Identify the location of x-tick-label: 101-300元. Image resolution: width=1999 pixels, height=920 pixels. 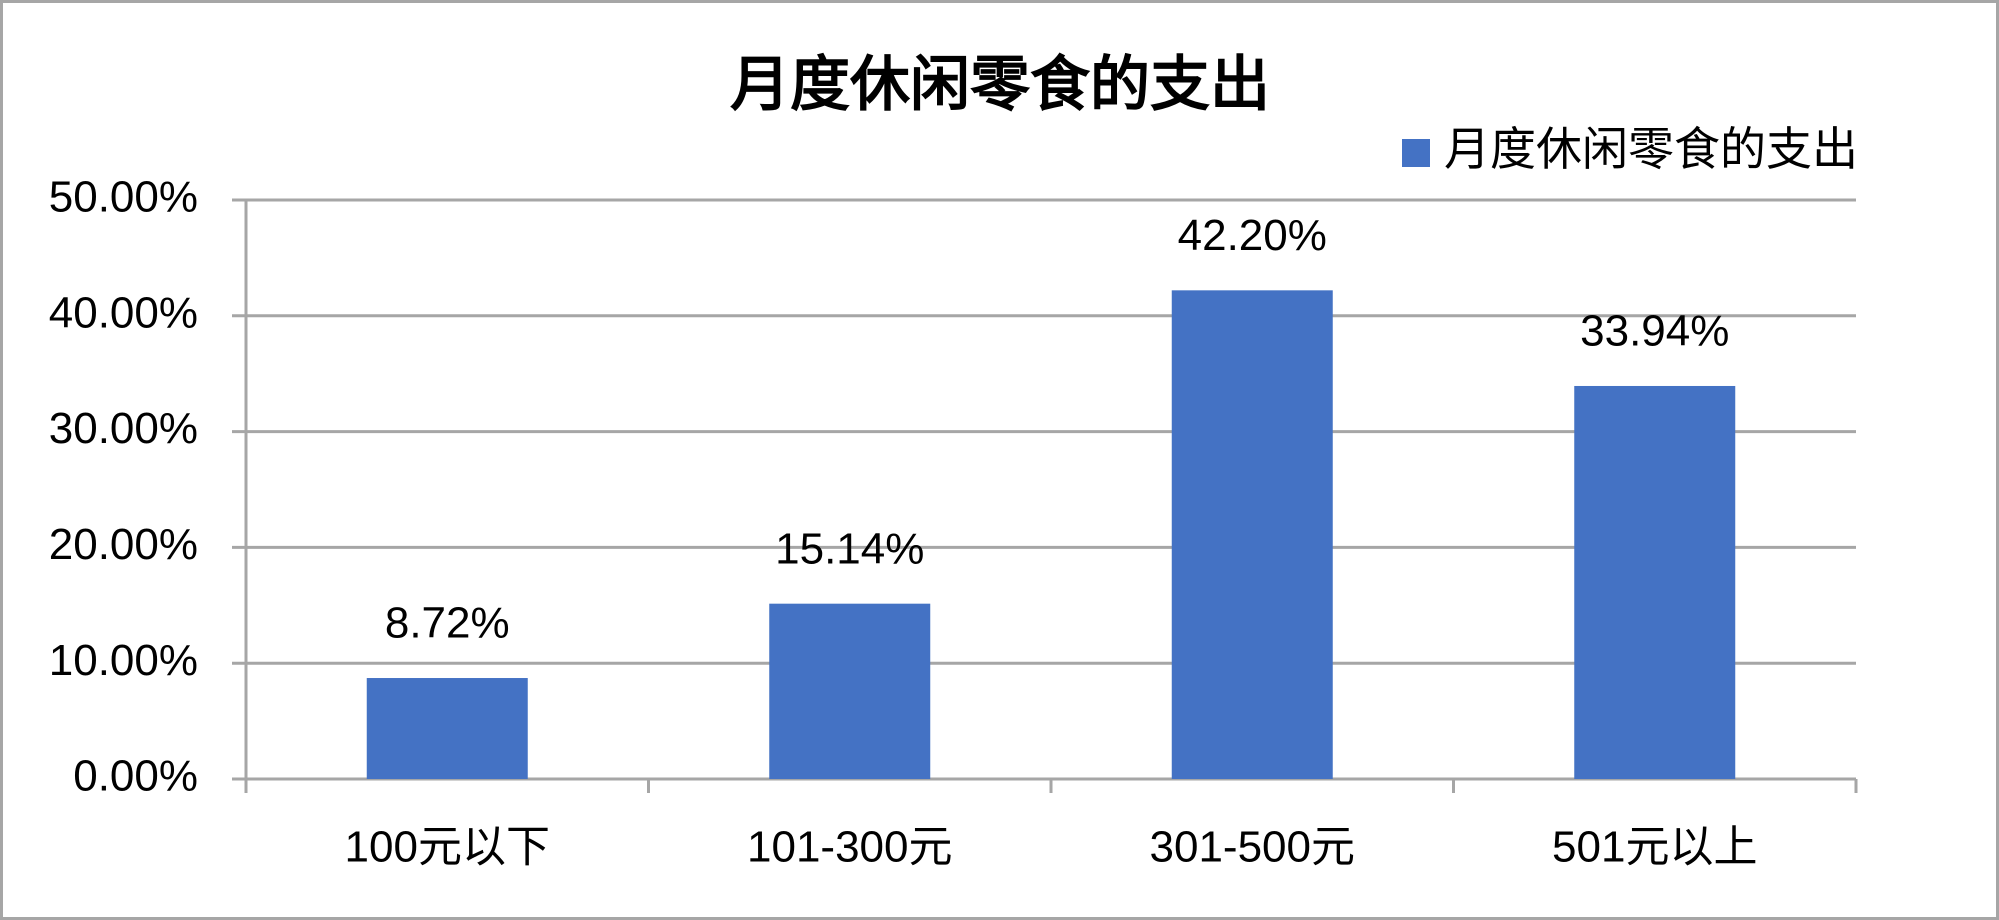
(849, 847).